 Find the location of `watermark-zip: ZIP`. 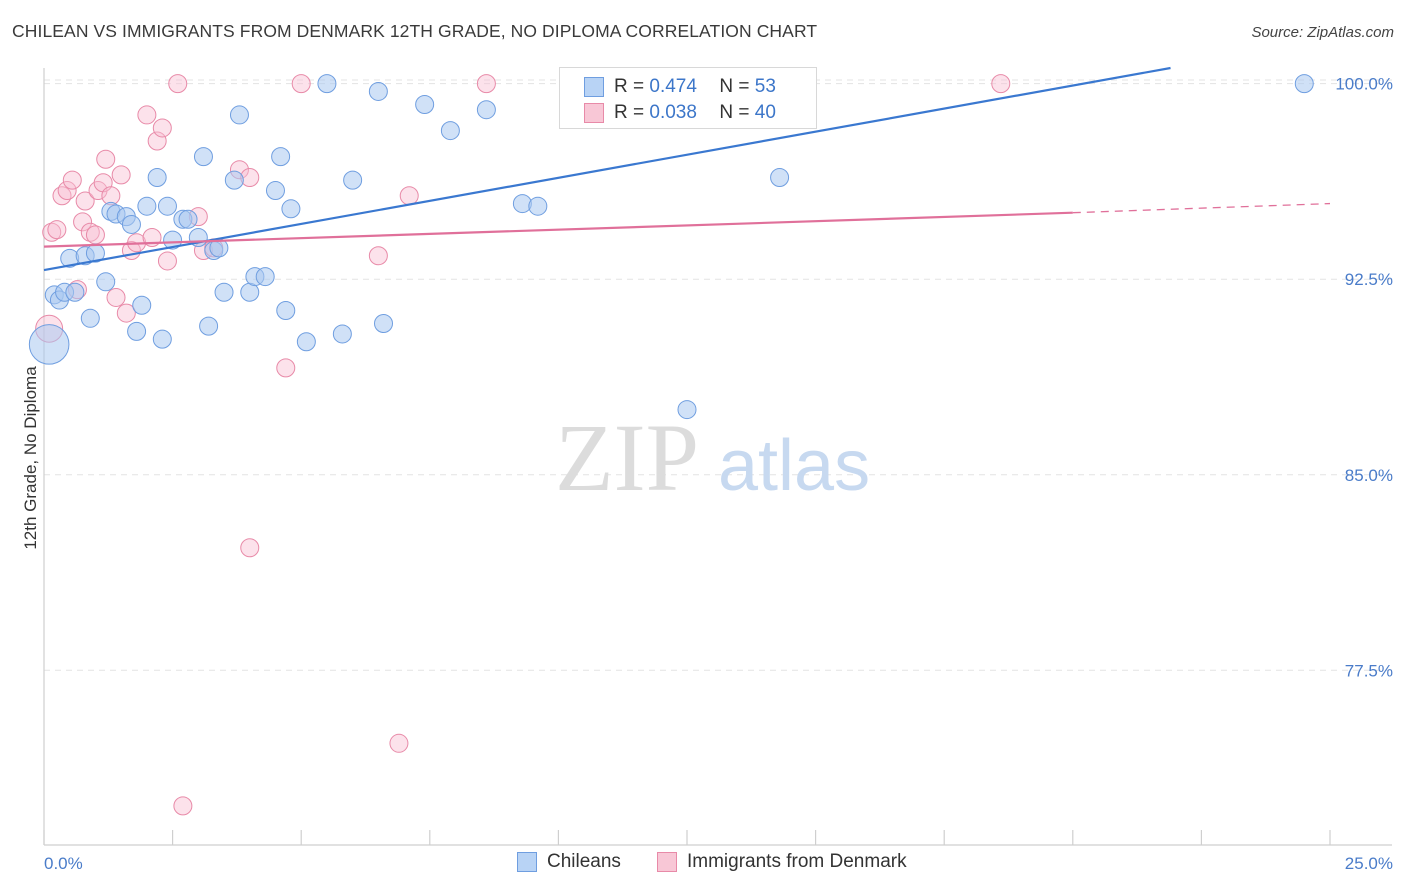

watermark-zip: ZIP is located at coordinates (627, 457).